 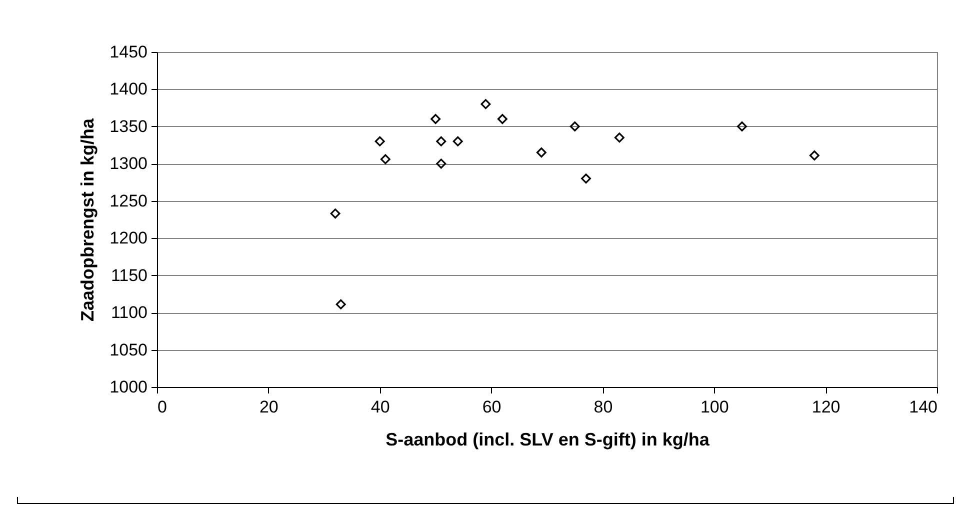 What do you see at coordinates (714, 407) in the screenshot?
I see `x-tick-label: 100` at bounding box center [714, 407].